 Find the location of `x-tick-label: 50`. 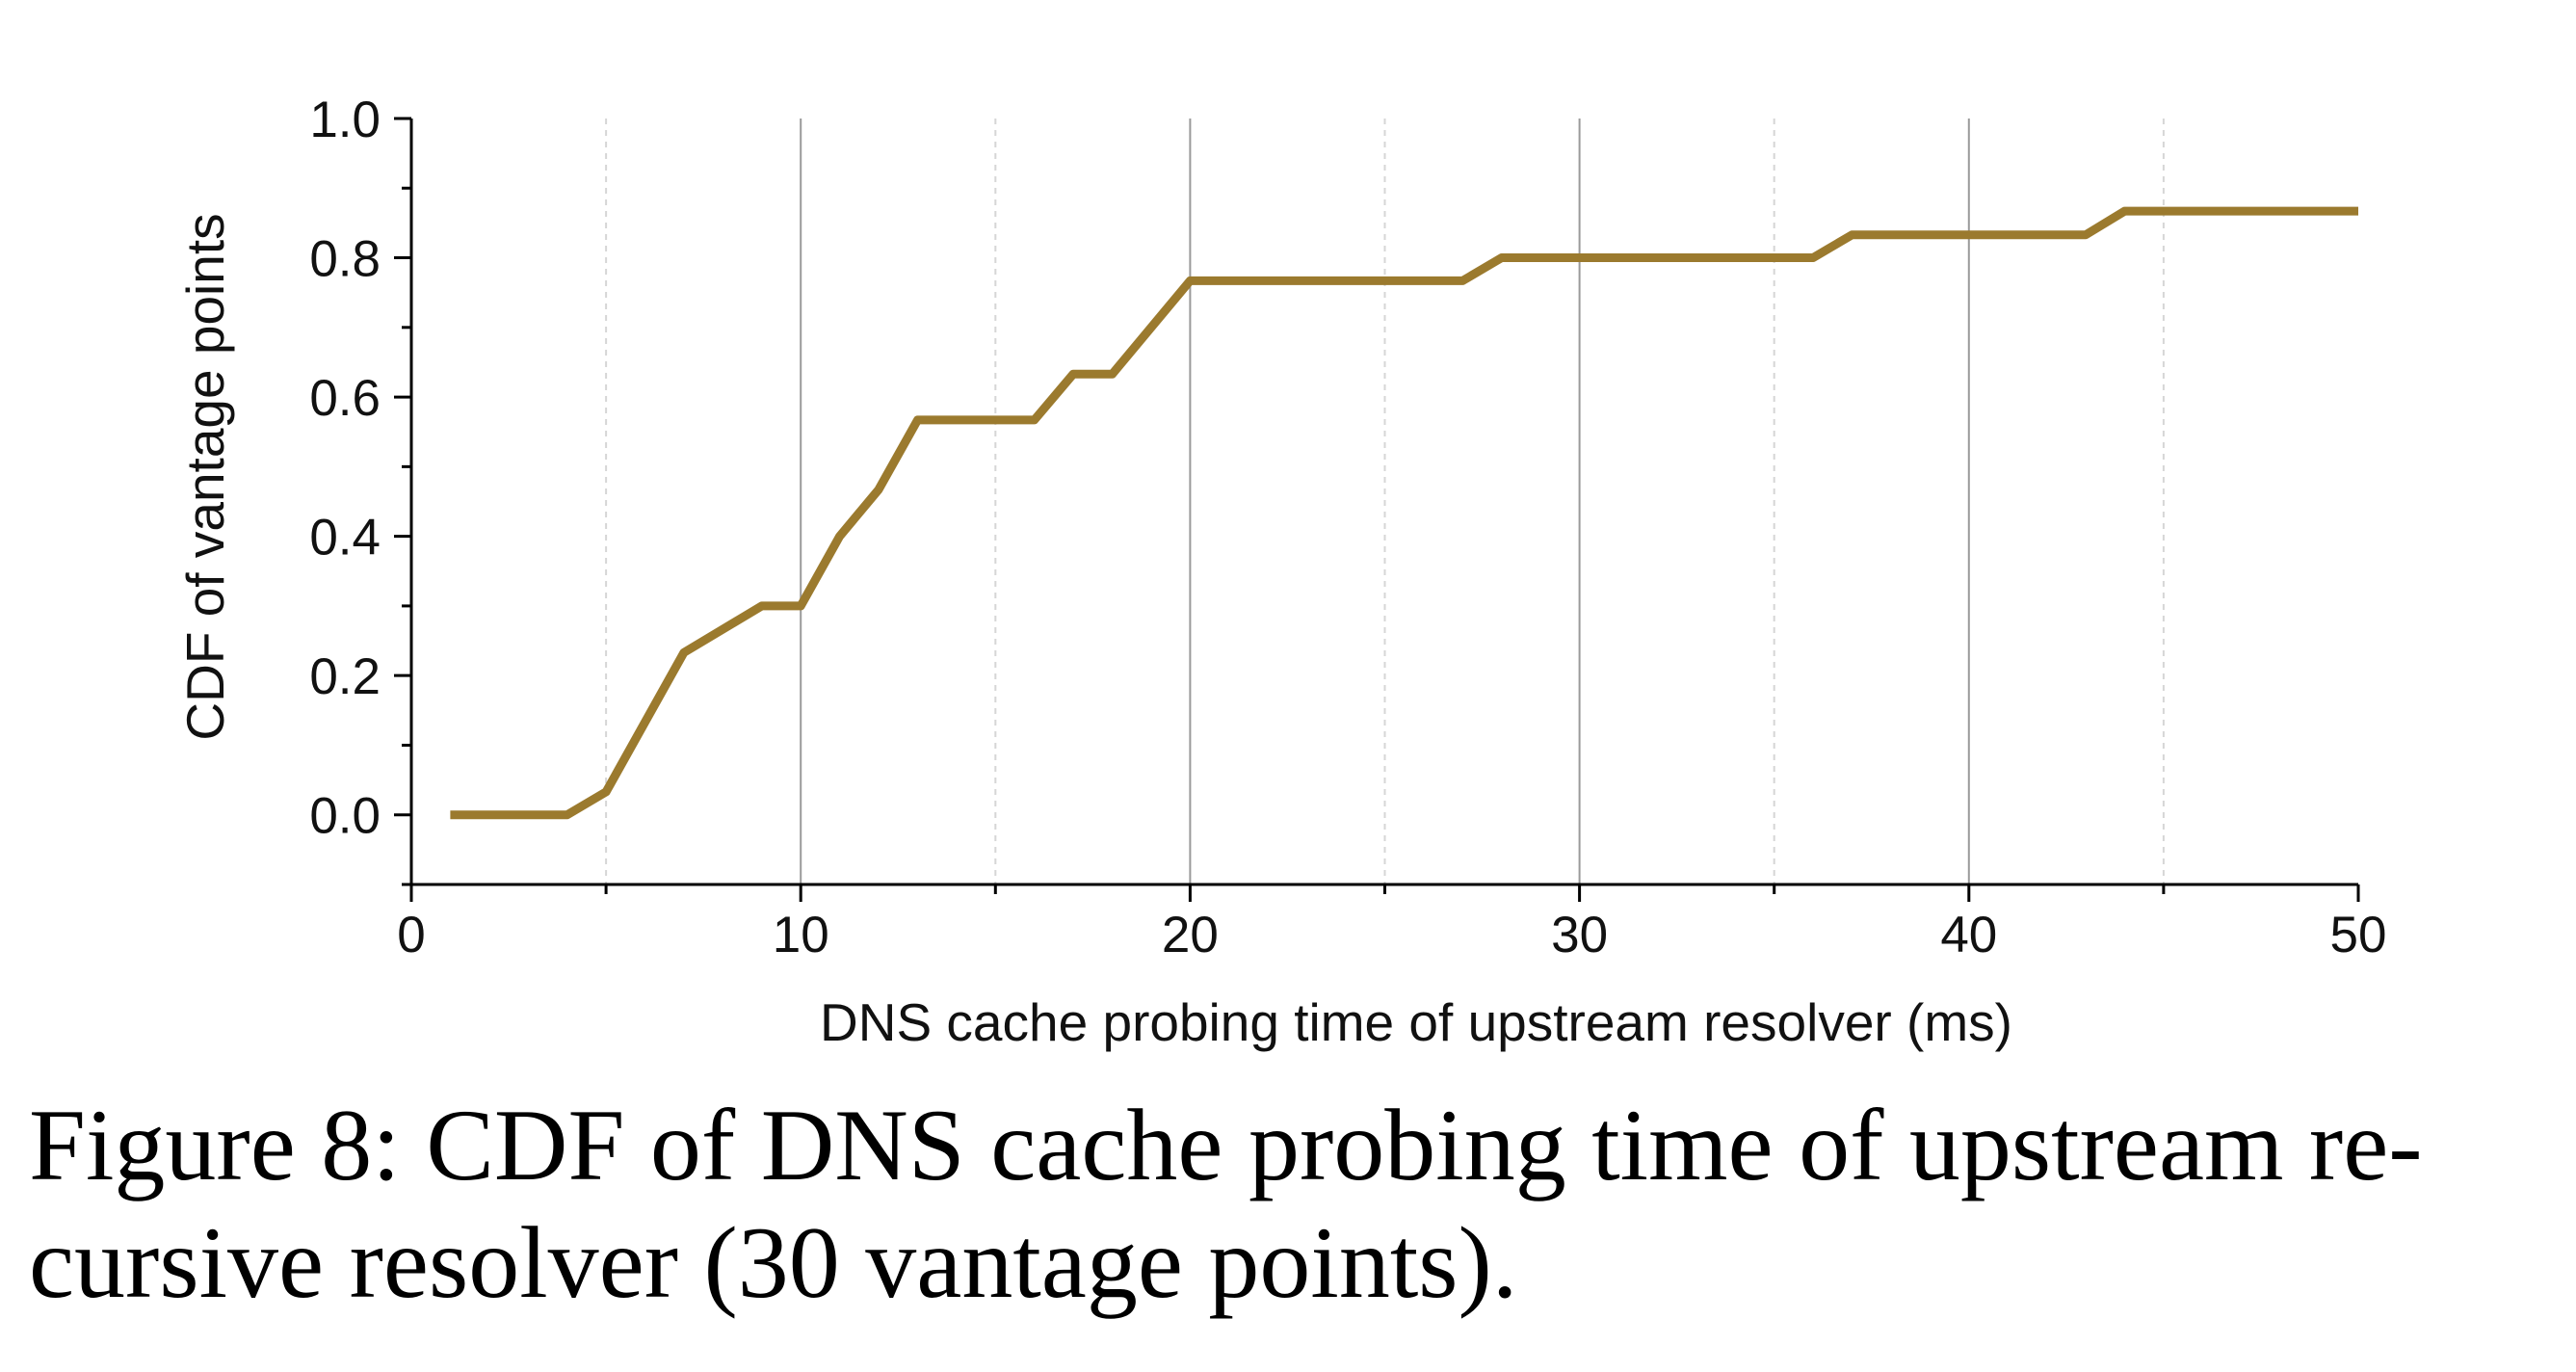

x-tick-label: 50 is located at coordinates (2358, 935).